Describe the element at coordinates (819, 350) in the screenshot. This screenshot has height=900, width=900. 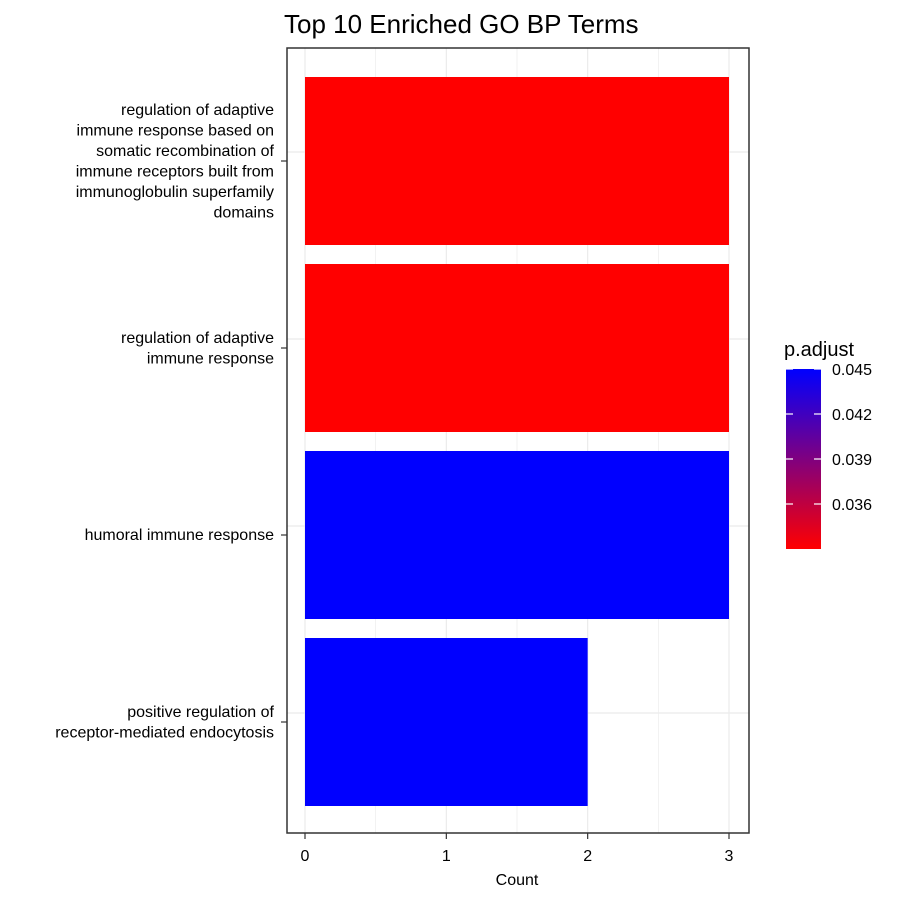
I see `legend-title: p.adjust` at that location.